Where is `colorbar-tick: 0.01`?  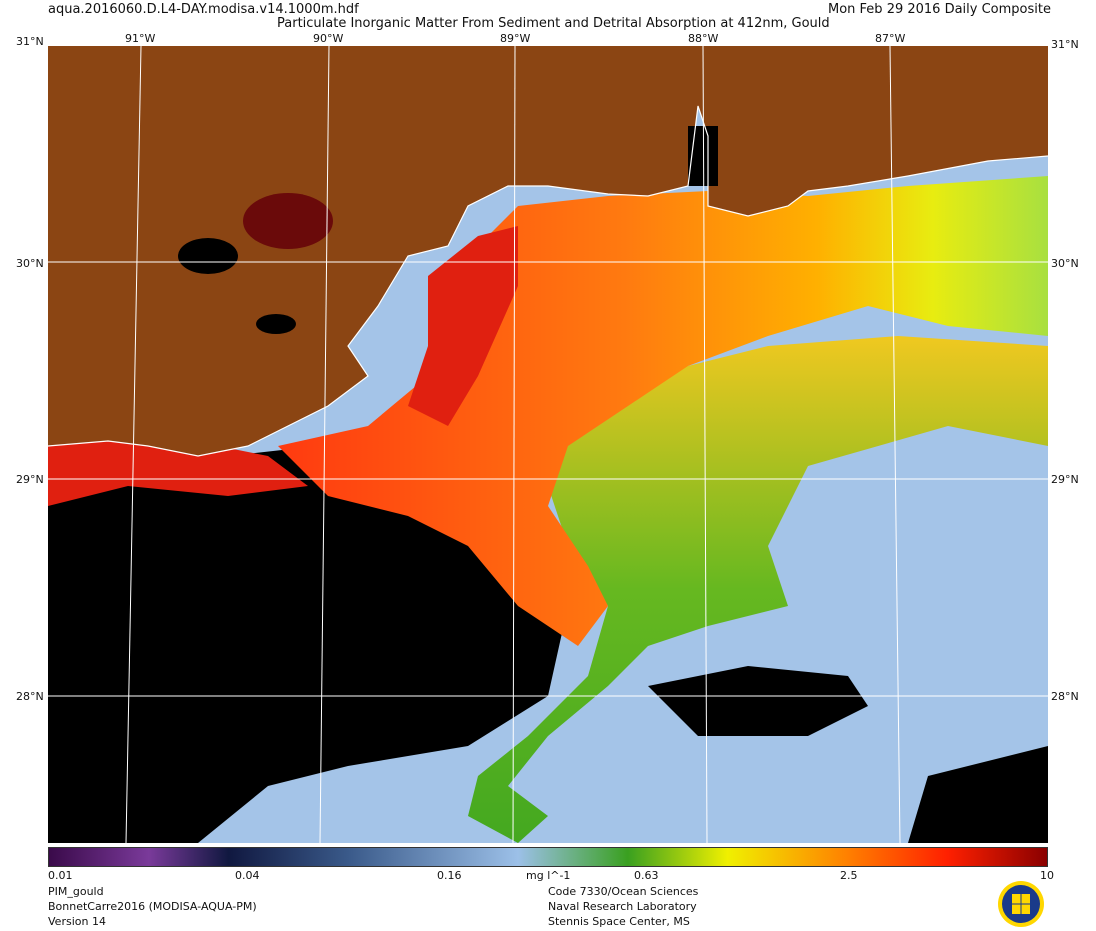
colorbar-tick: 0.01 is located at coordinates (60, 875).